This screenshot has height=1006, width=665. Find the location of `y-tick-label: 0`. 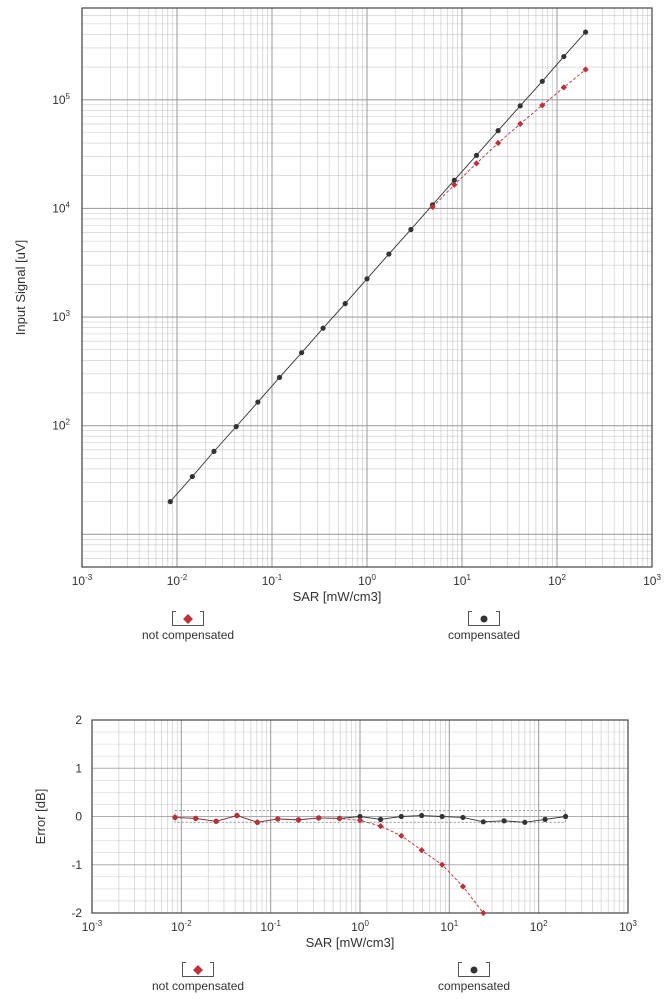

y-tick-label: 0 is located at coordinates (78, 817).